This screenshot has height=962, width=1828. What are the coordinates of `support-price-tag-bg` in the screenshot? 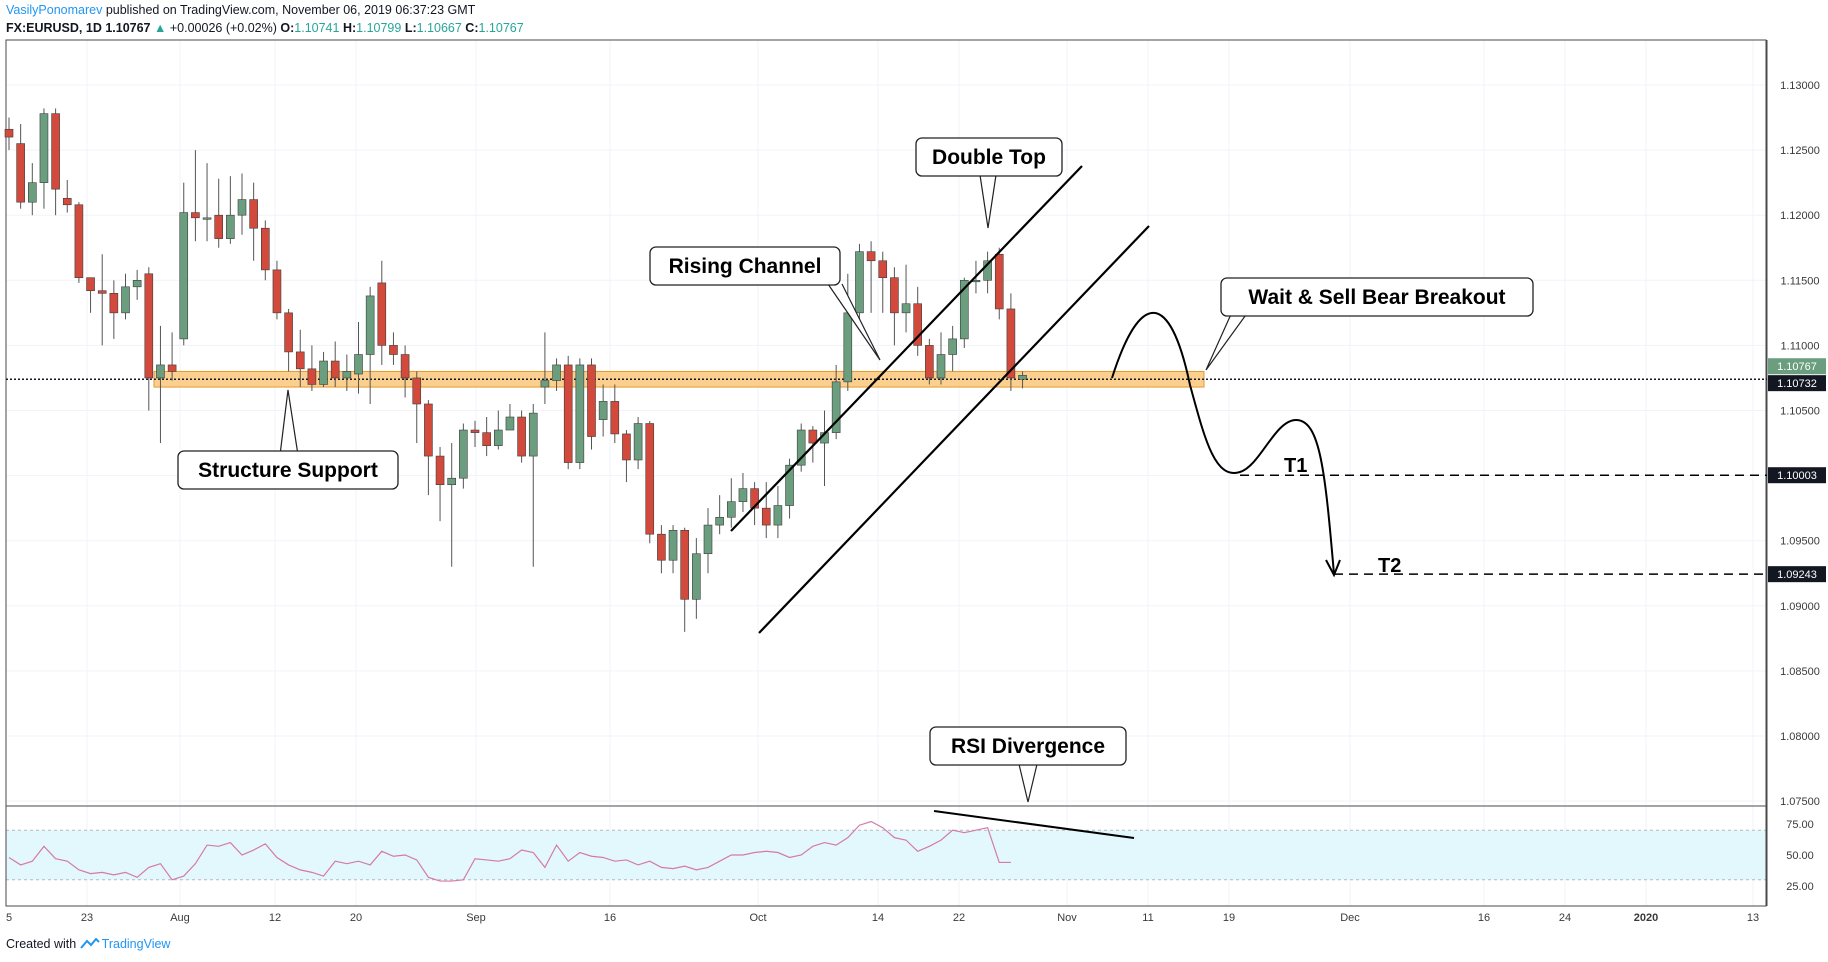 It's located at (1797, 383).